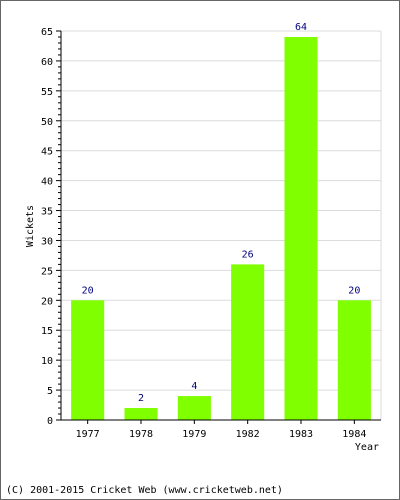  What do you see at coordinates (47, 301) in the screenshot?
I see `y-tick-label: 20` at bounding box center [47, 301].